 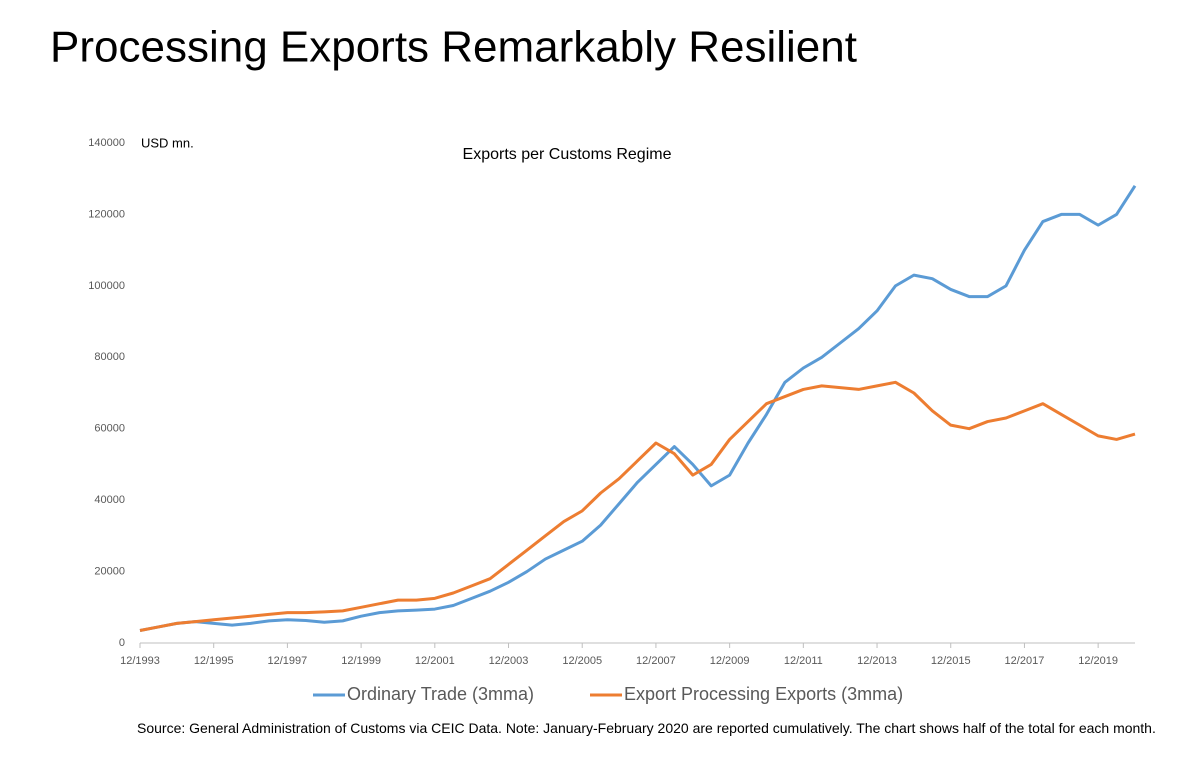 I want to click on y-tick-label: 40000, so click(x=109, y=500).